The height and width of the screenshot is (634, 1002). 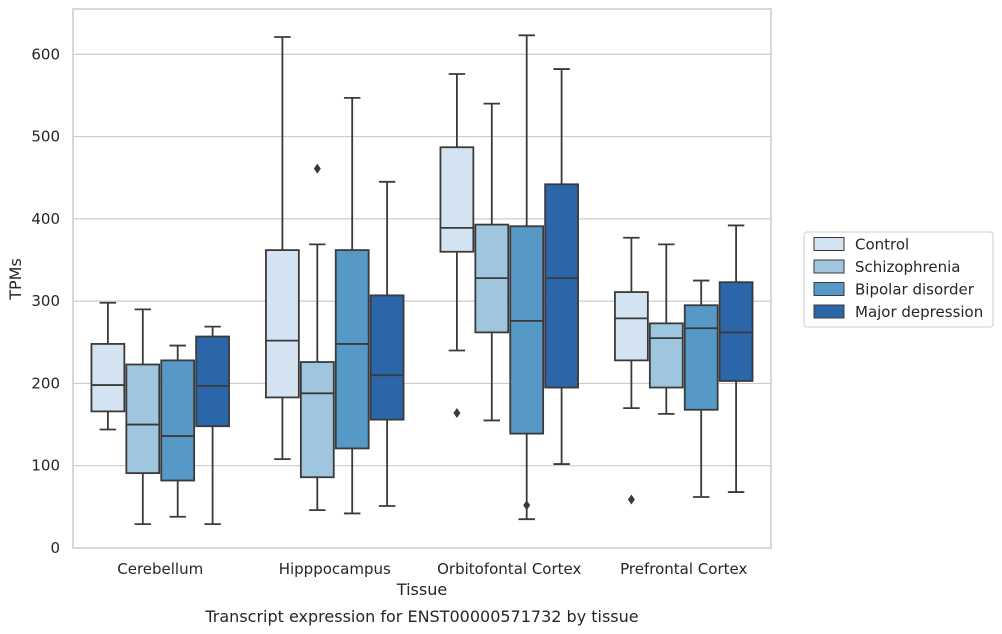 I want to click on y-tick-label: 500, so click(x=45, y=137).